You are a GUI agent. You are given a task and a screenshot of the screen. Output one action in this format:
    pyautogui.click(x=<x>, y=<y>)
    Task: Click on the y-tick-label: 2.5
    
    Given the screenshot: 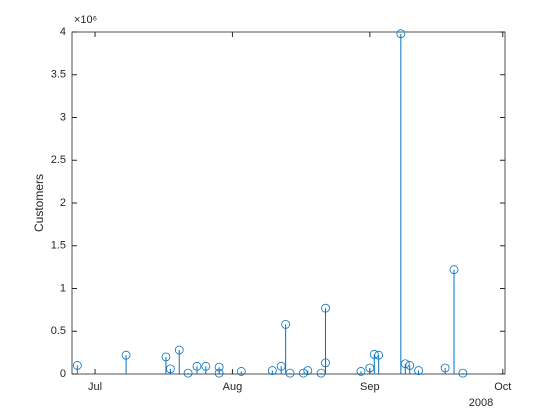 What is the action you would take?
    pyautogui.click(x=58, y=160)
    